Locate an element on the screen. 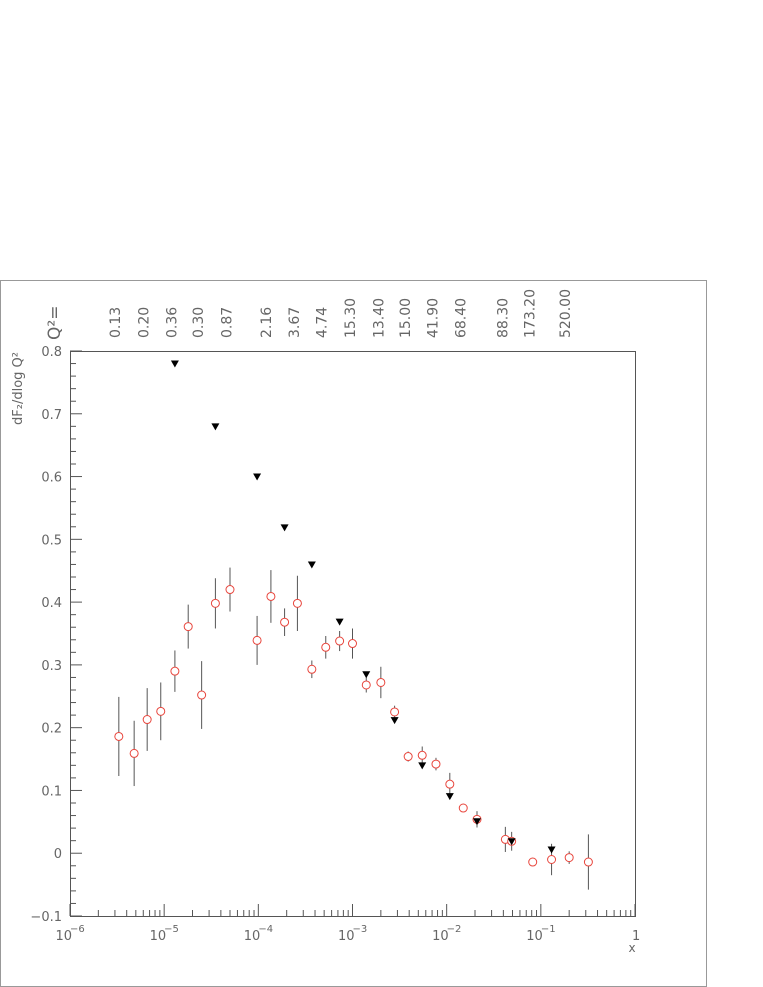 This screenshot has height=987, width=763. q2-label: 3.67 is located at coordinates (295, 322).